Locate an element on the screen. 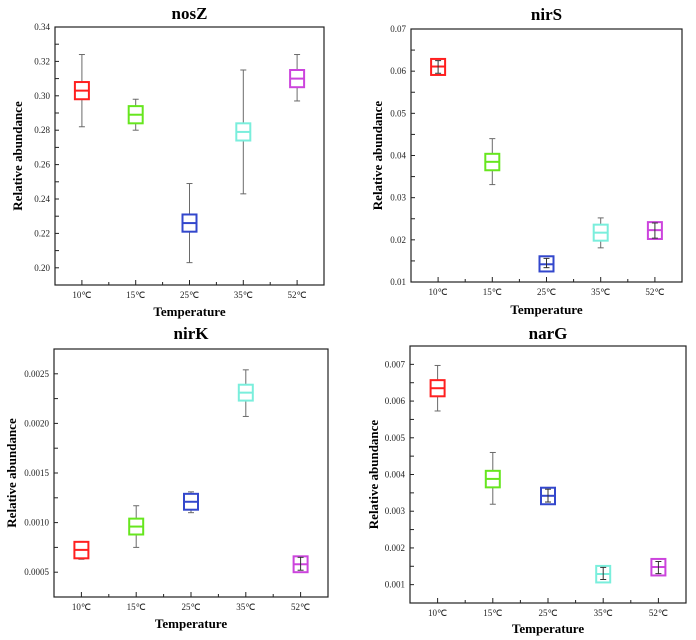  y-tick-label: 0.004 is located at coordinates (395, 475).